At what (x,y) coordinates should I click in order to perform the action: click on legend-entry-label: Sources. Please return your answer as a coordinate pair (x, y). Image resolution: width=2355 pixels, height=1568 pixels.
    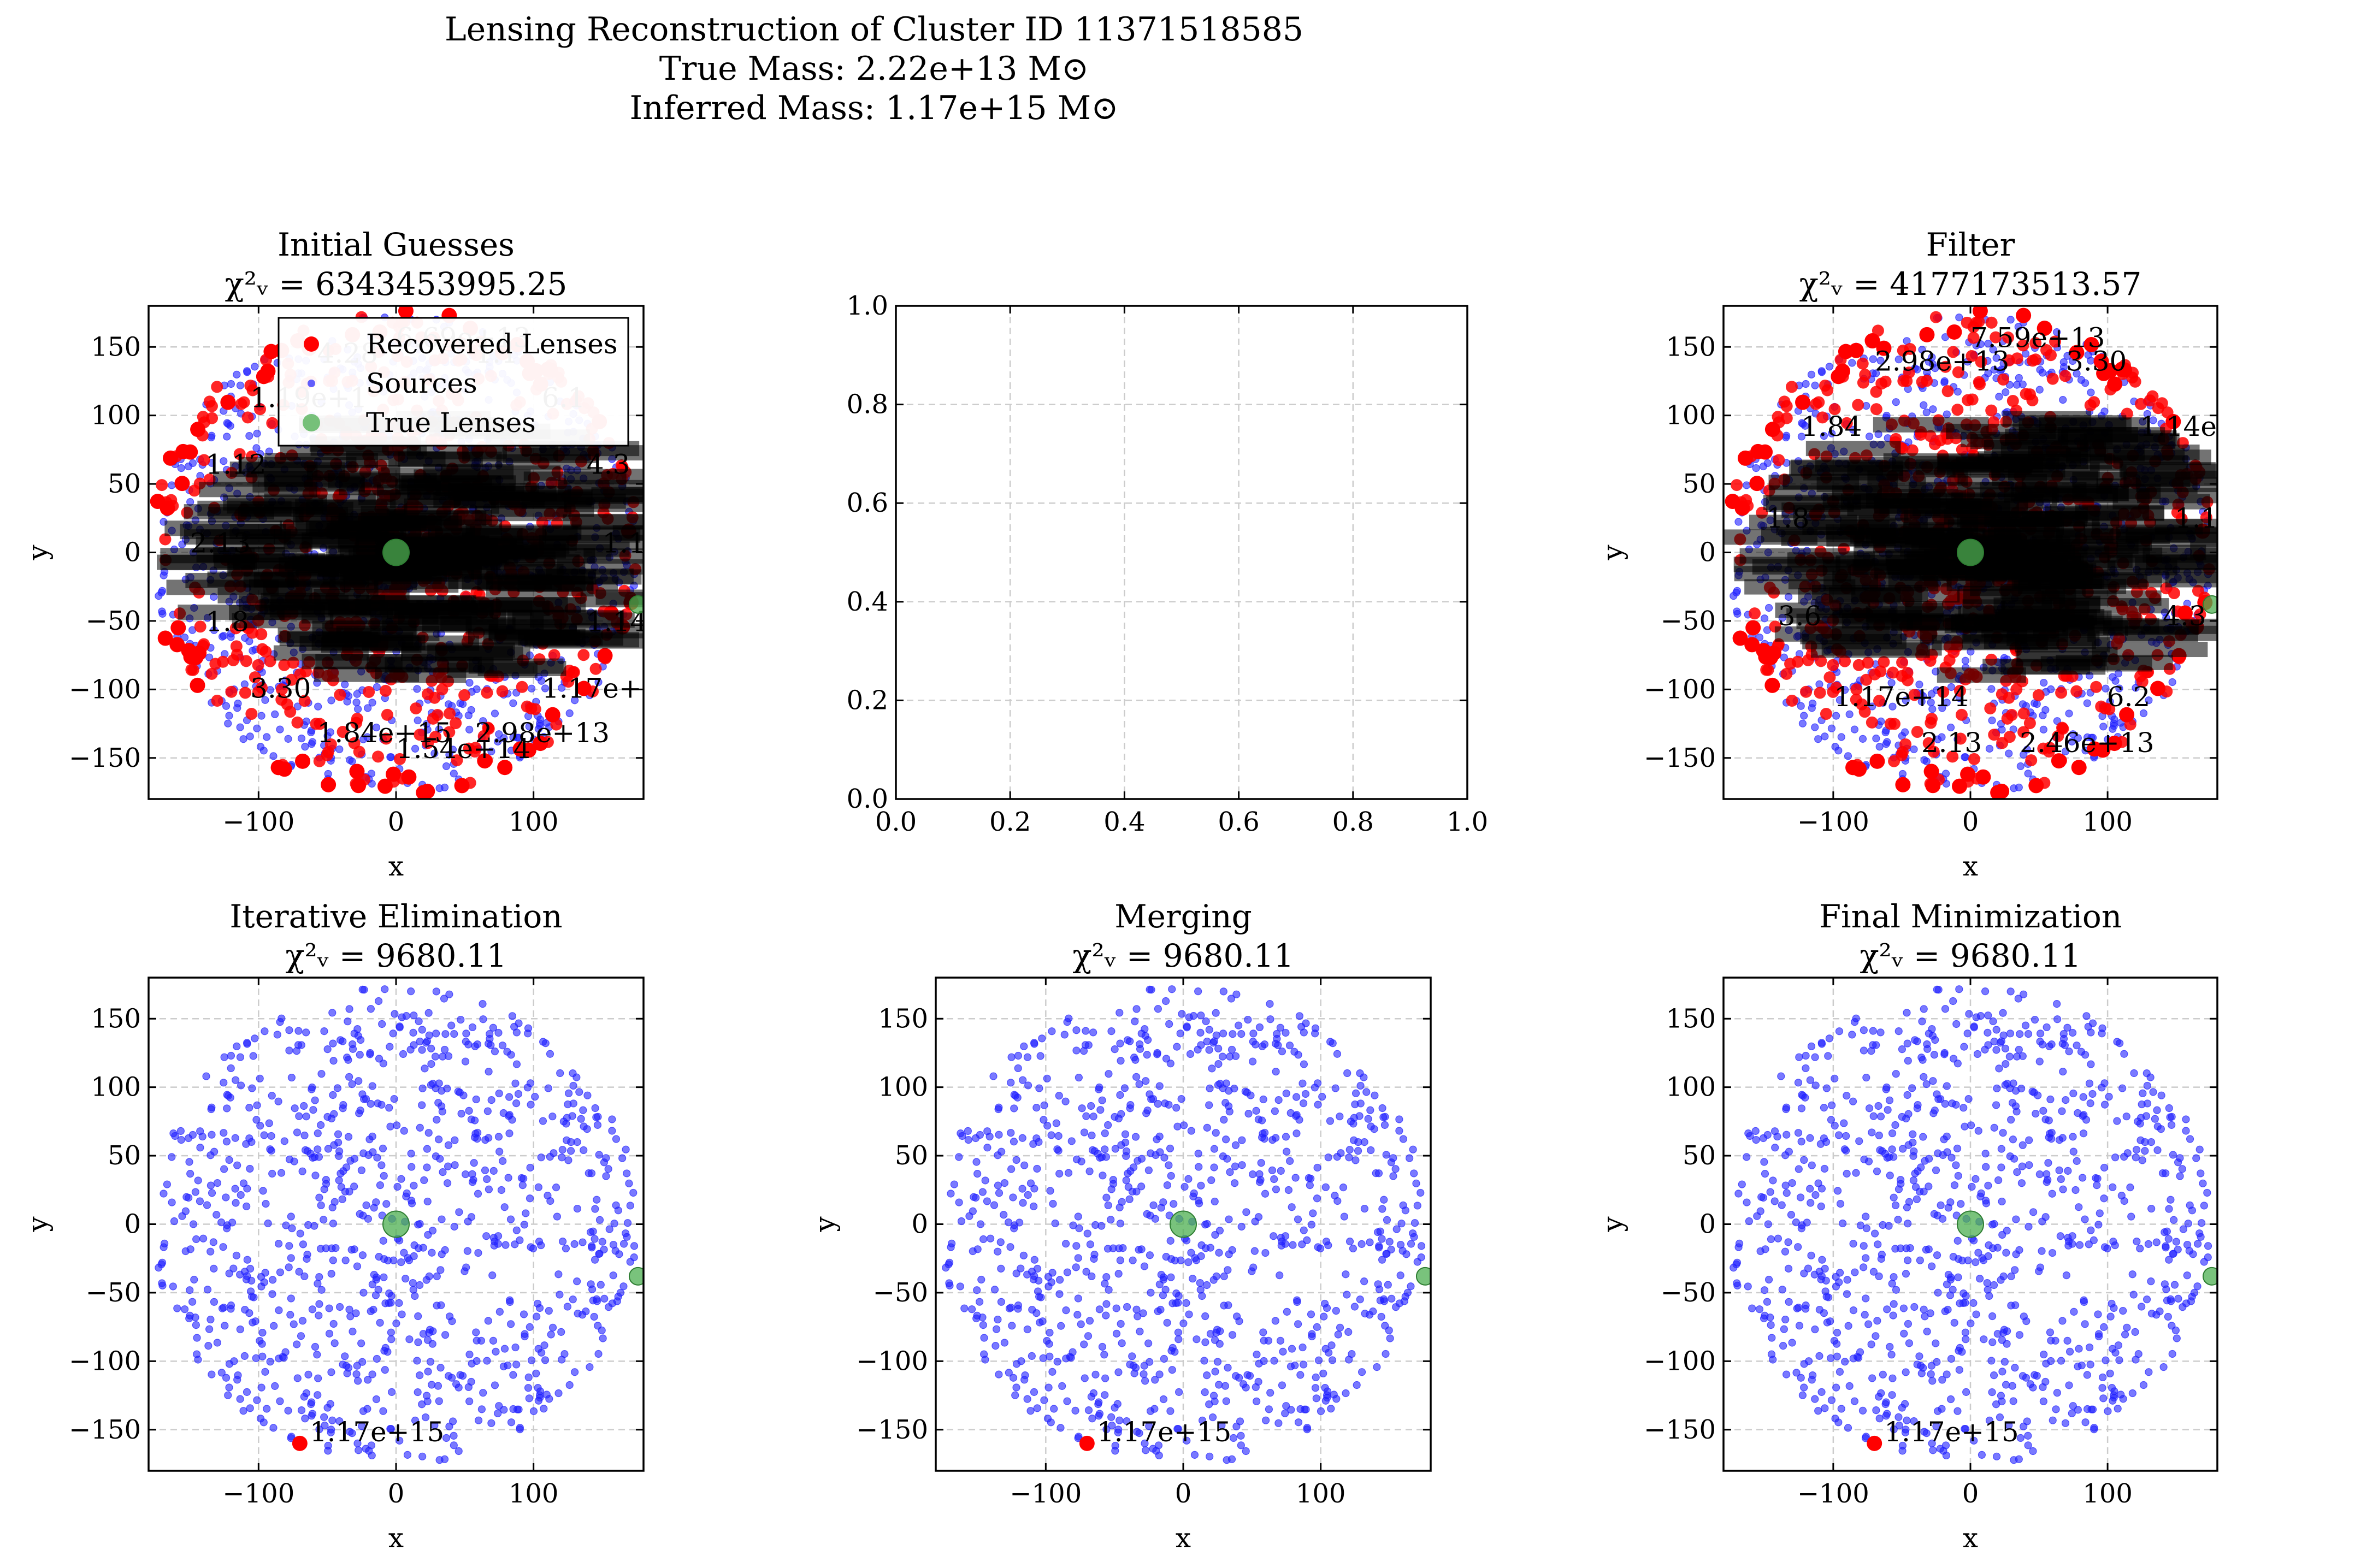
    Looking at the image, I should click on (421, 383).